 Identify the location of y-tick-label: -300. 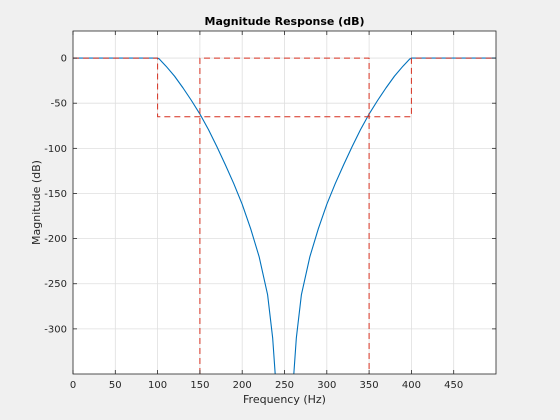
(55, 329).